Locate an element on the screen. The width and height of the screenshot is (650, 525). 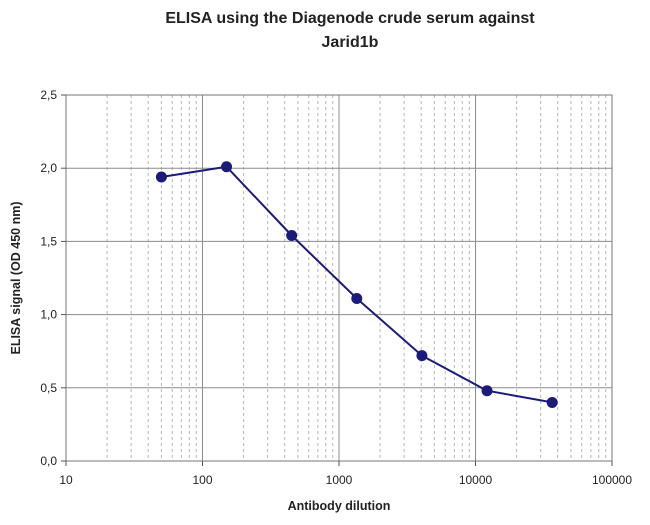
y-tick-label: 1,5 is located at coordinates (48, 241).